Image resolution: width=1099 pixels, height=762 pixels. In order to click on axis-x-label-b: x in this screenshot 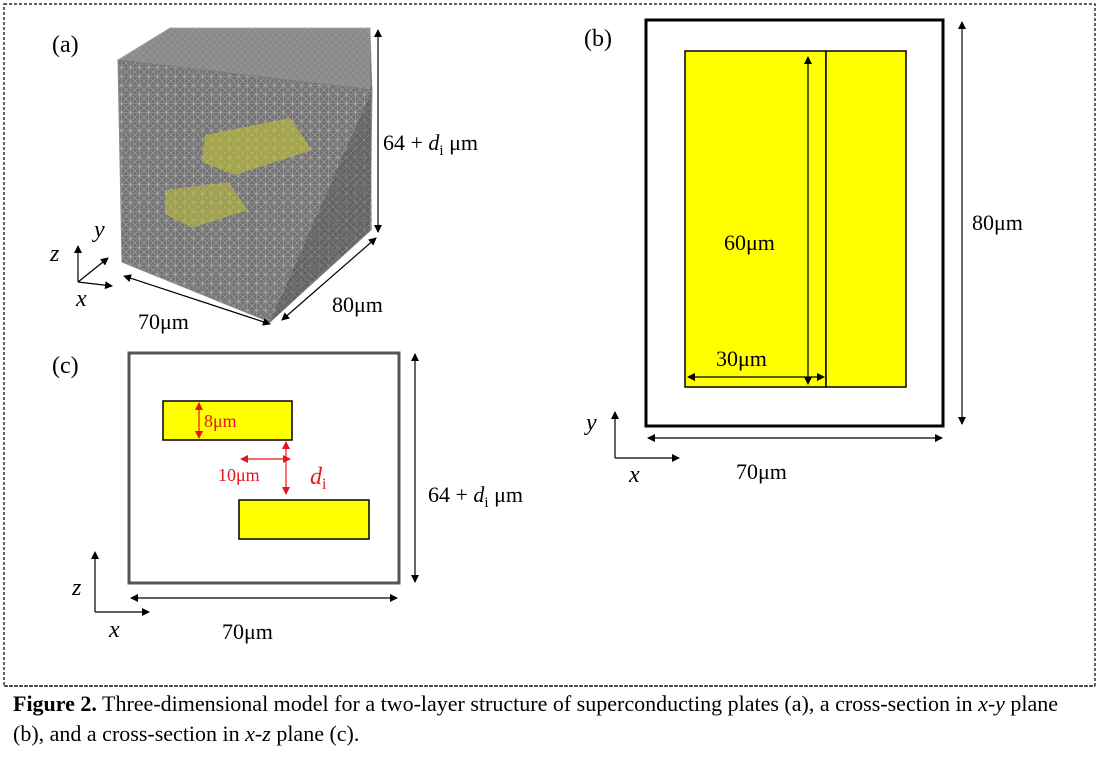, I will do `click(634, 475)`.